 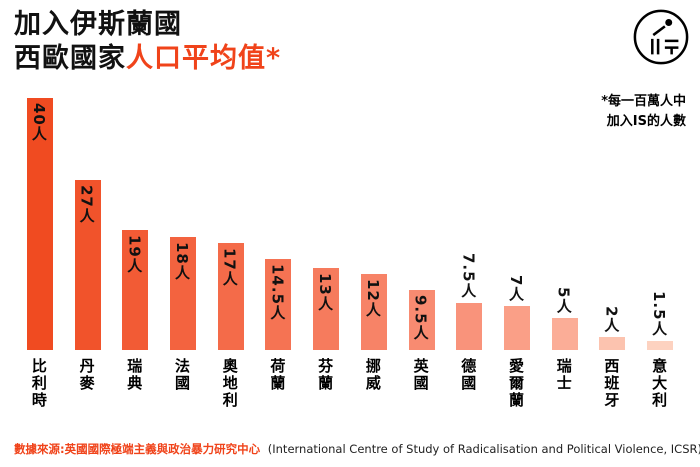 I want to click on footnote: *每一百萬人中 加入IS的人數, so click(x=643, y=112).